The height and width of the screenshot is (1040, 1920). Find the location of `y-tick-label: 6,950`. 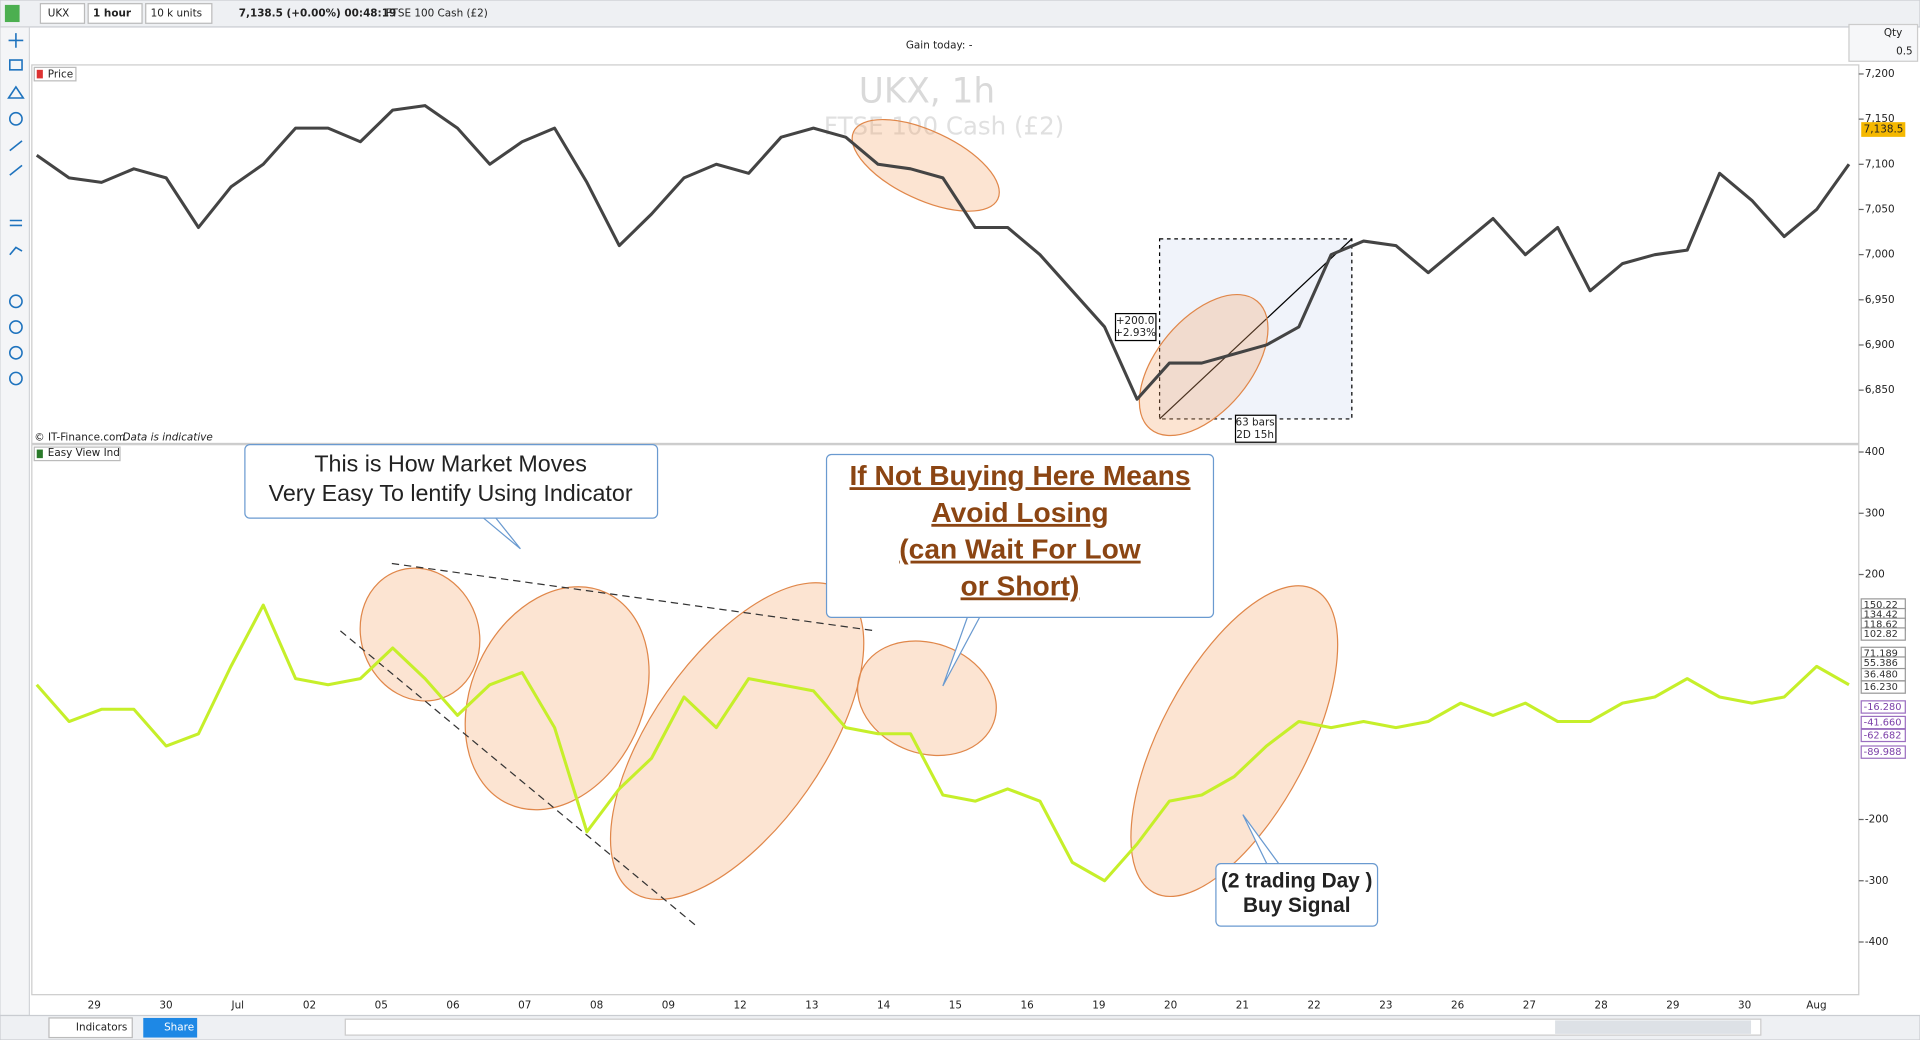

y-tick-label: 6,950 is located at coordinates (1880, 300).